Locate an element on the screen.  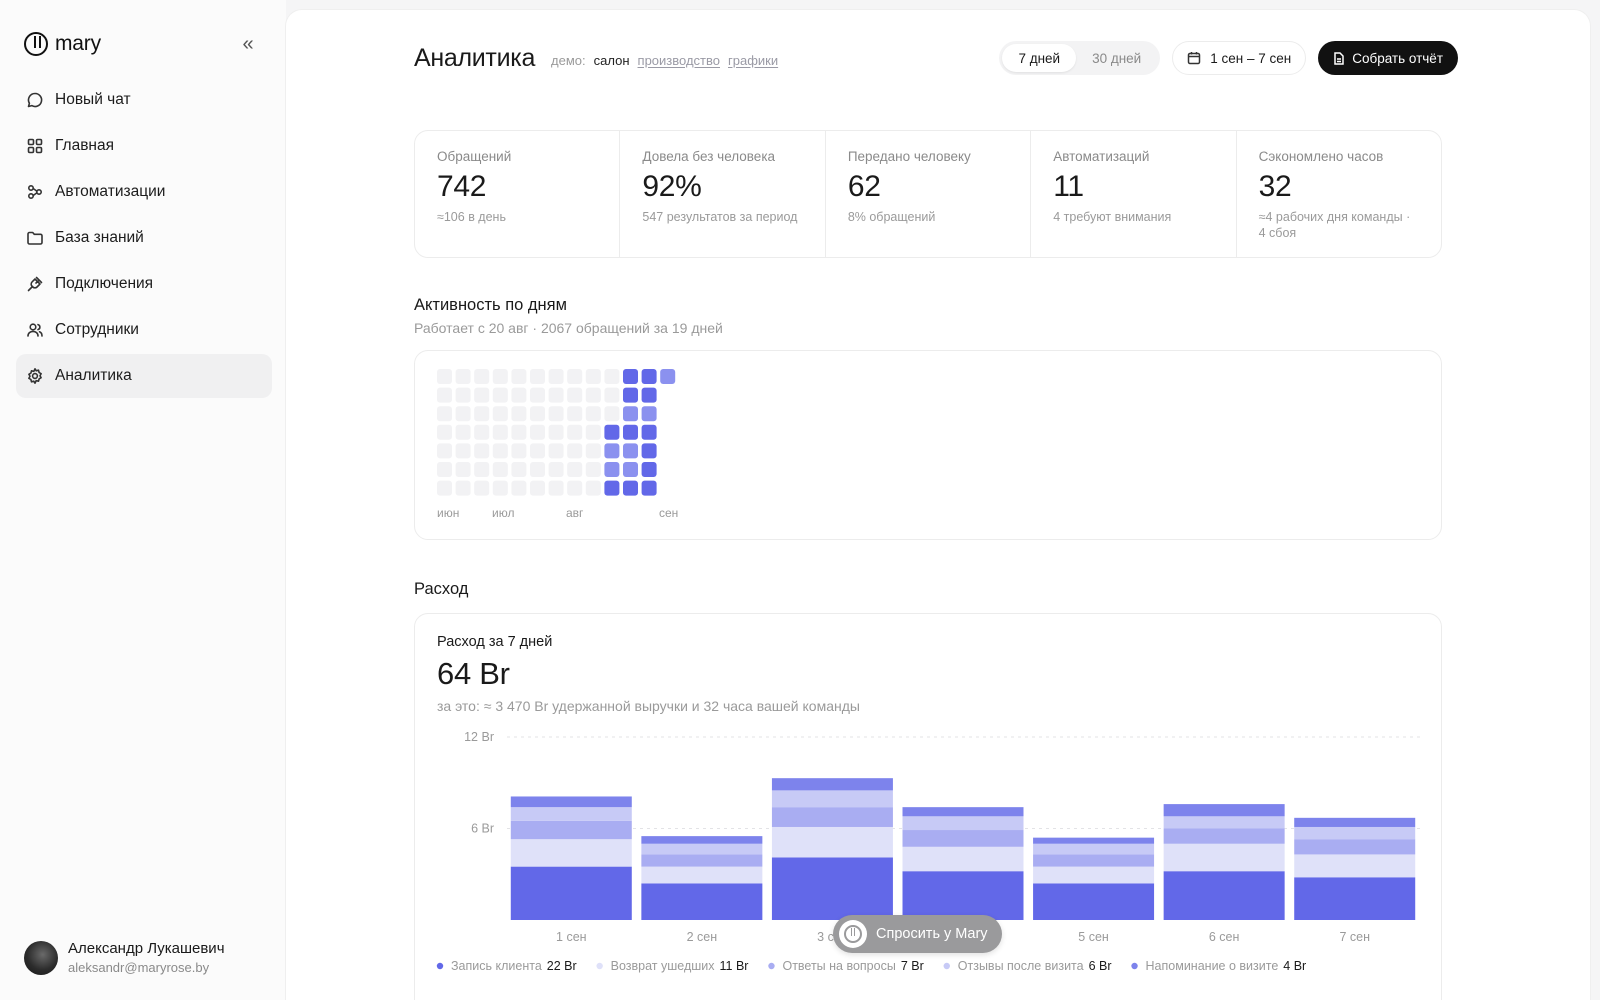
month-label-sep: сен is located at coordinates (669, 513).